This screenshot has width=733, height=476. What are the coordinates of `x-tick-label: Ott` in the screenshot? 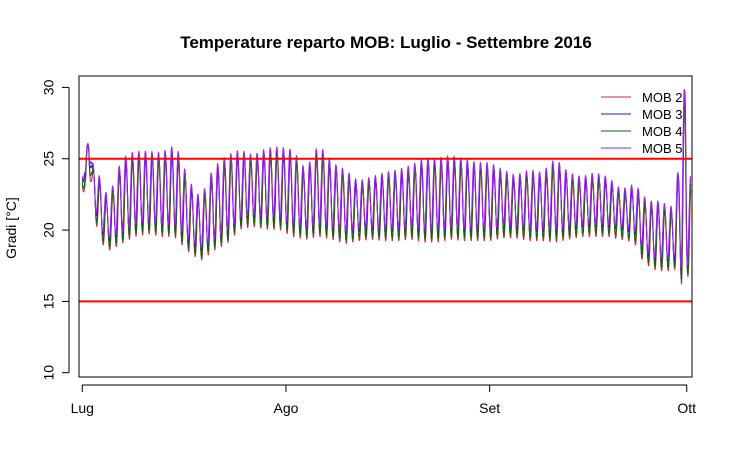 It's located at (686, 408).